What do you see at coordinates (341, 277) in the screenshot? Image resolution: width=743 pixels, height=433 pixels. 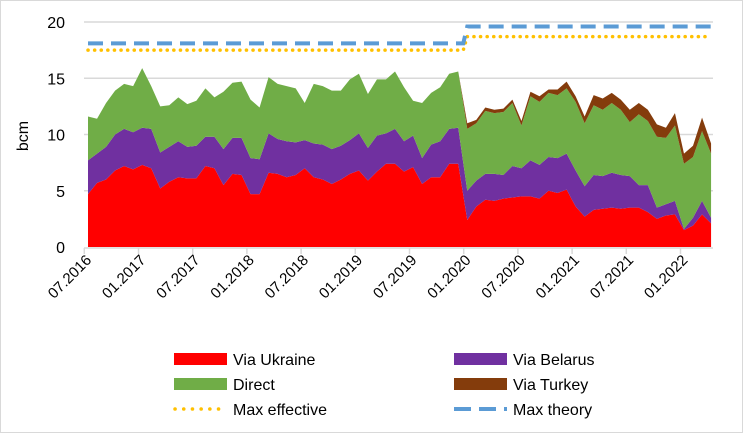 I see `x-tick-label: 01.2019` at bounding box center [341, 277].